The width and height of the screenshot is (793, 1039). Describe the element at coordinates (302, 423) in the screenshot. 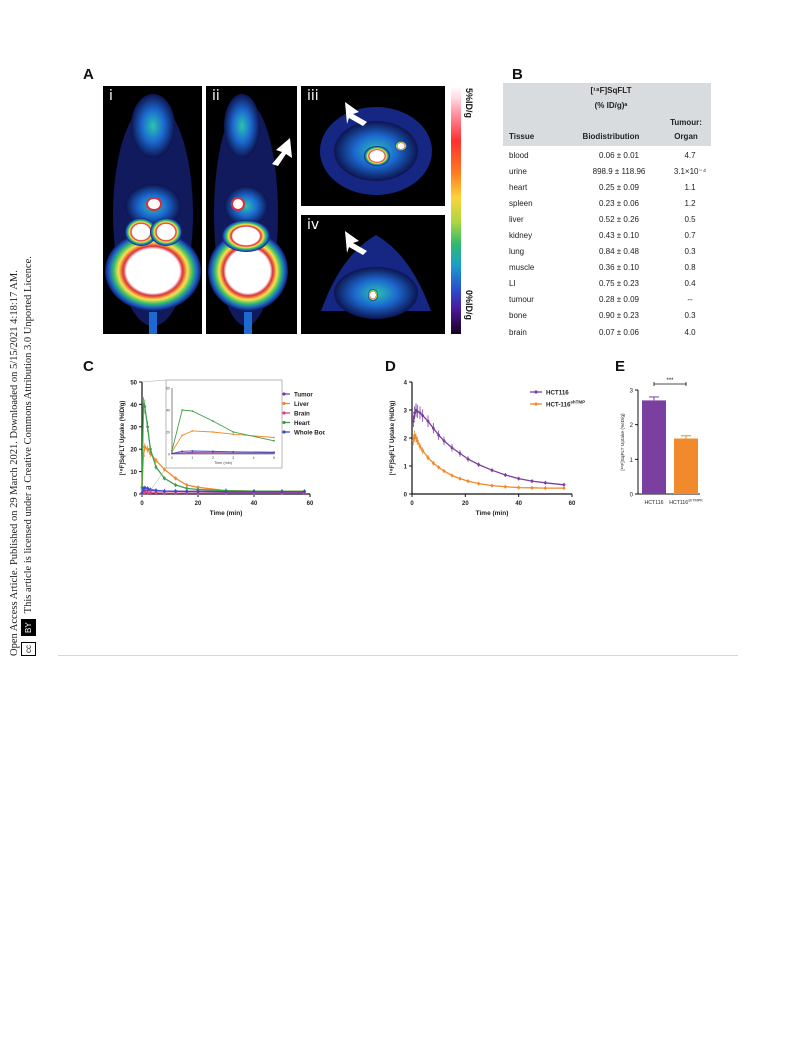

I see `legend-label-text: Heart` at that location.